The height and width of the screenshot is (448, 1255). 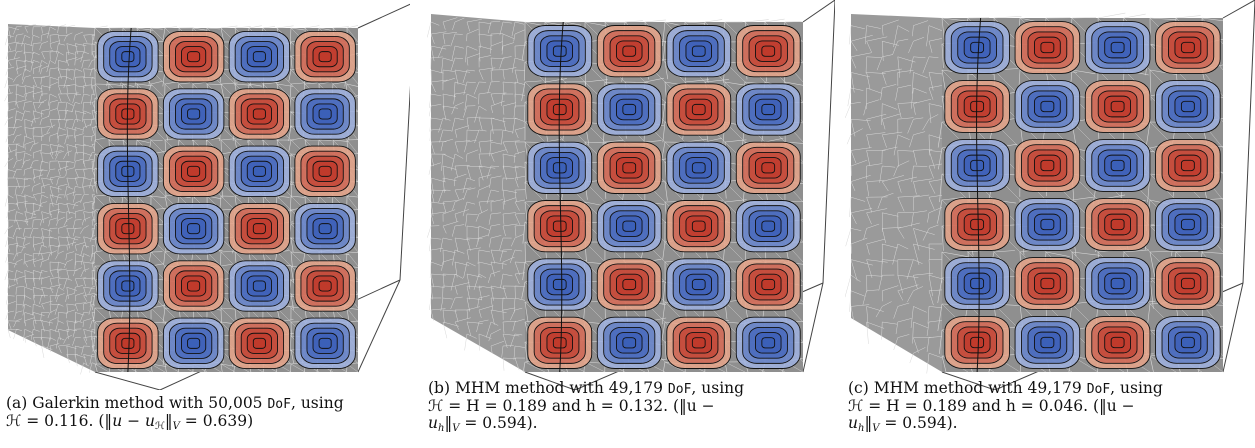 I want to click on positive-lobe, so click(x=1117, y=106).